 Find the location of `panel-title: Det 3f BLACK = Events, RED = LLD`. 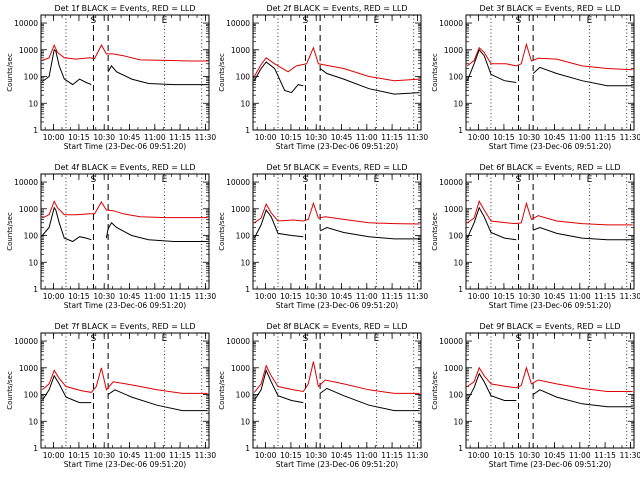

panel-title: Det 3f BLACK = Events, RED = LLD is located at coordinates (549, 8).